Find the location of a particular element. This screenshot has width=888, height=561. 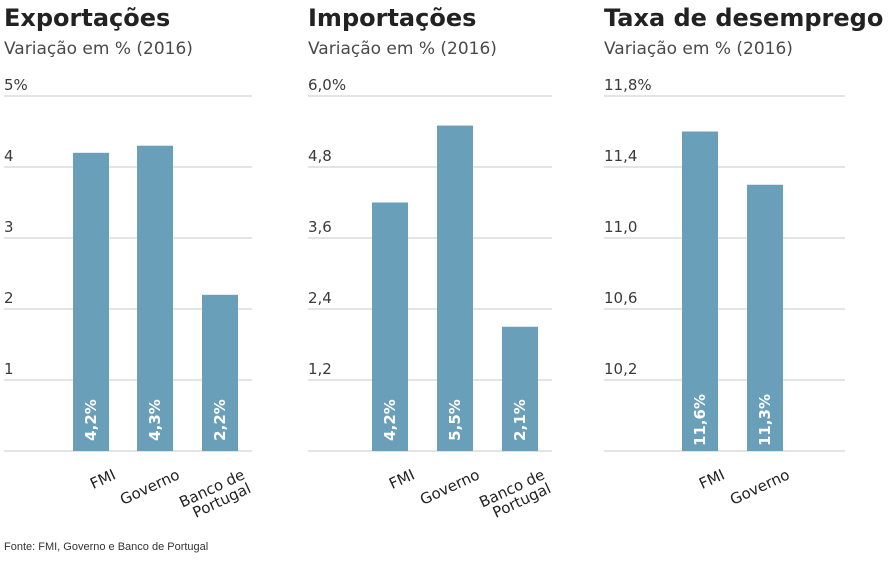

source-note: Fonte: FMI, Governo e Banco de Portugal is located at coordinates (106, 547).